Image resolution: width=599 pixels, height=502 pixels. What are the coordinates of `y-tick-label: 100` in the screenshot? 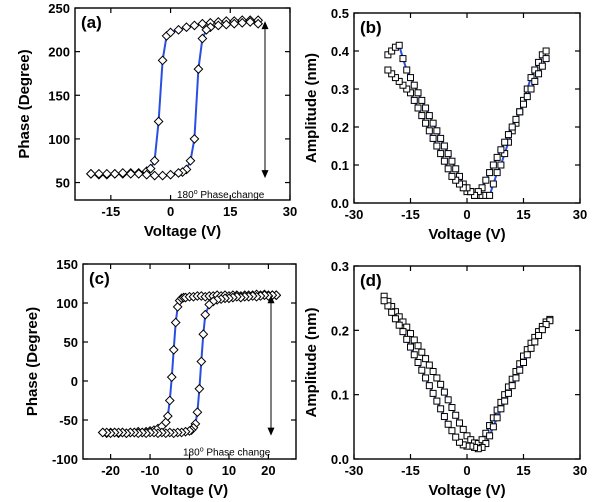 It's located at (59, 139).